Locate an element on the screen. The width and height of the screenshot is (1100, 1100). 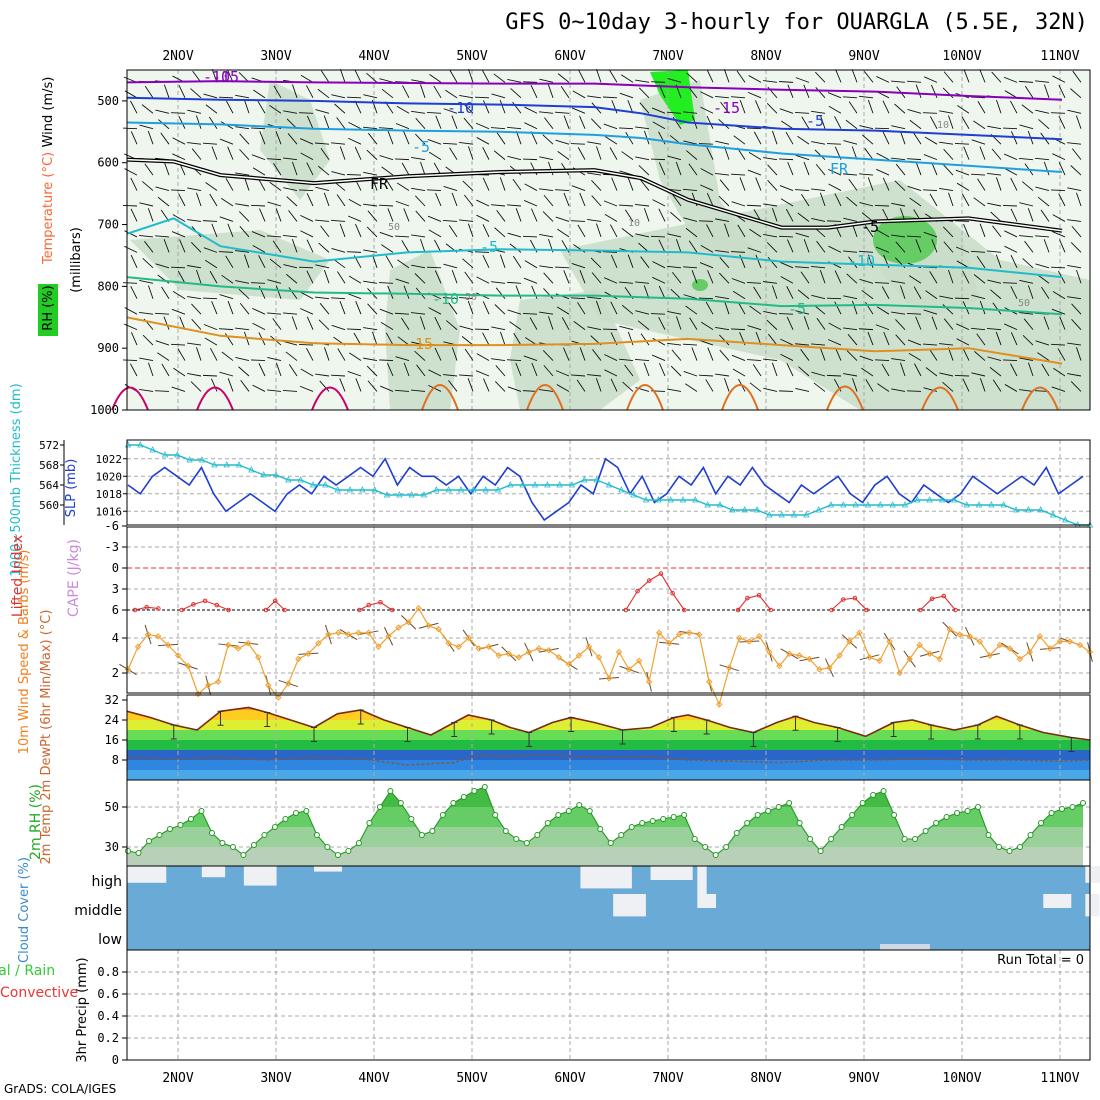
pressure-tick-label: 700 is located at coordinates (108, 225).